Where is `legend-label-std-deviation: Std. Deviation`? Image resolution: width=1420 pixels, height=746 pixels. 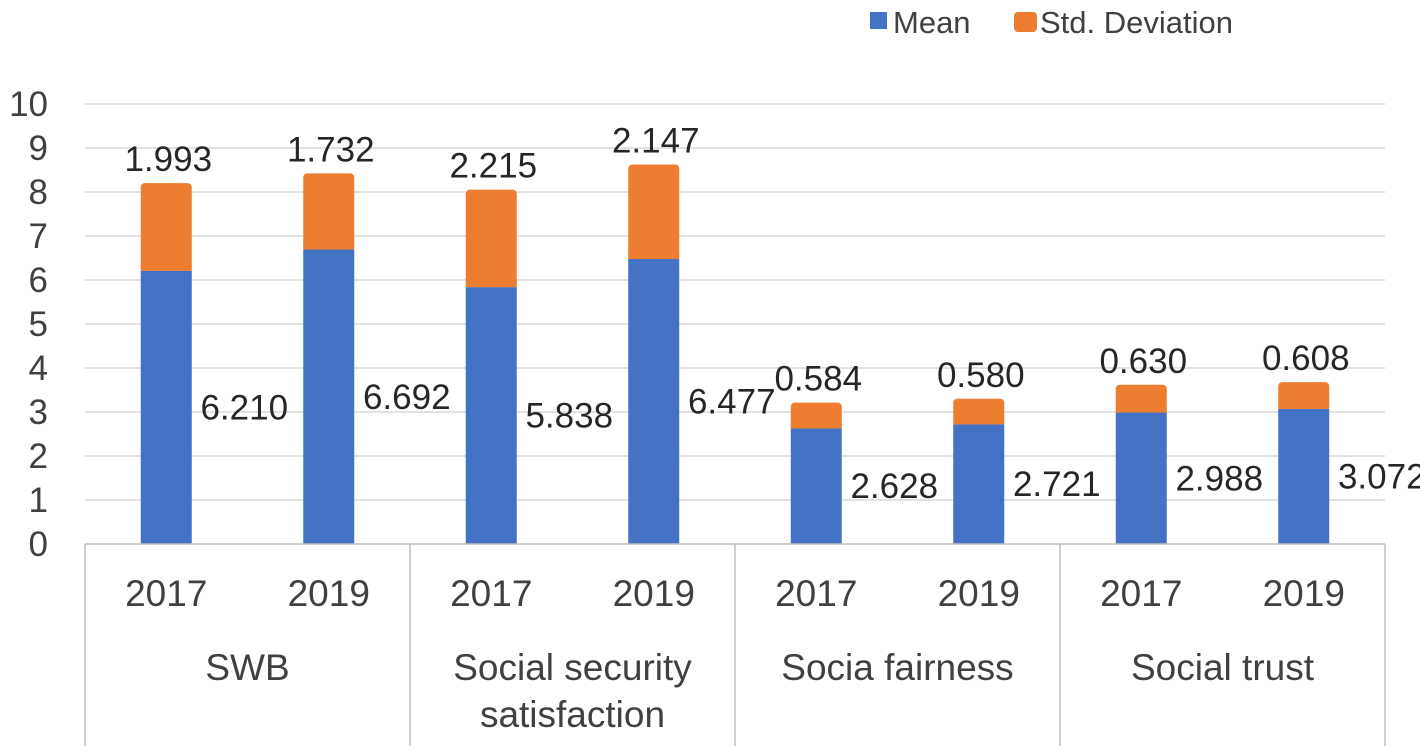 legend-label-std-deviation: Std. Deviation is located at coordinates (1136, 22).